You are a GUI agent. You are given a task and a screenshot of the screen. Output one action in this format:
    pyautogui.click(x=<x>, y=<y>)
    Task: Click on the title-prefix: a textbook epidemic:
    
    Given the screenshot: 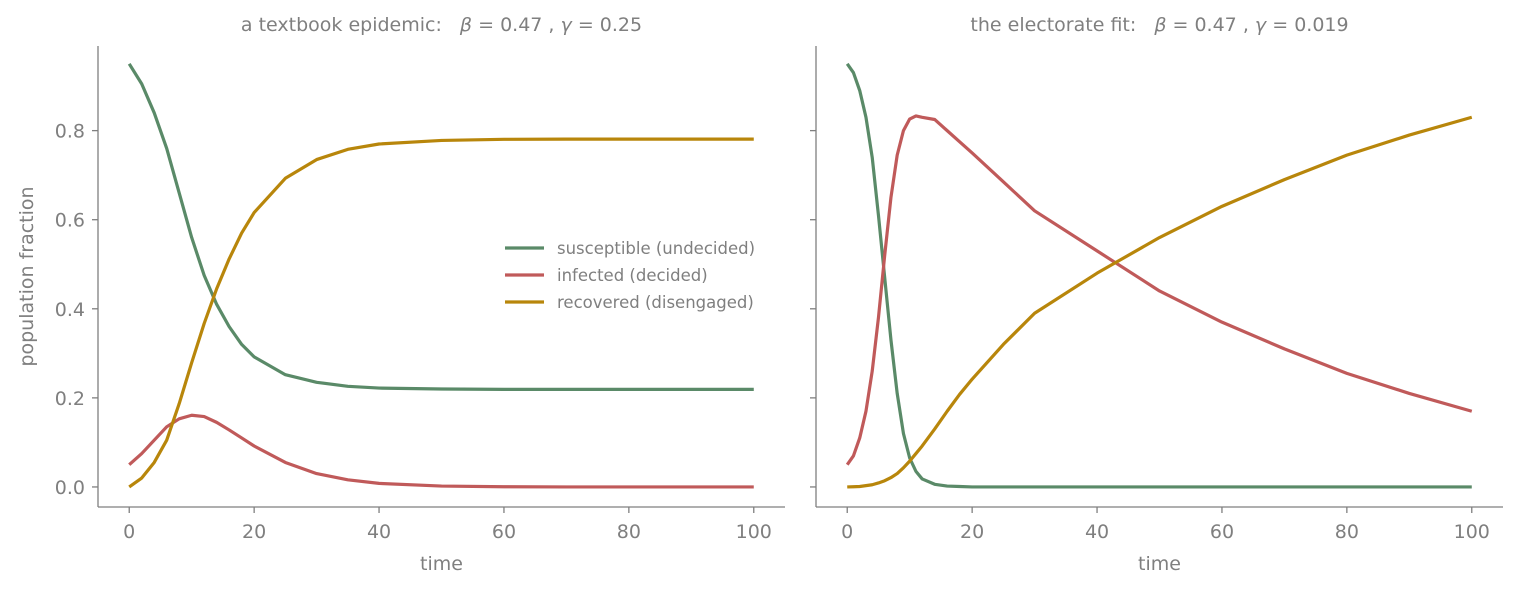 What is the action you would take?
    pyautogui.click(x=341, y=25)
    